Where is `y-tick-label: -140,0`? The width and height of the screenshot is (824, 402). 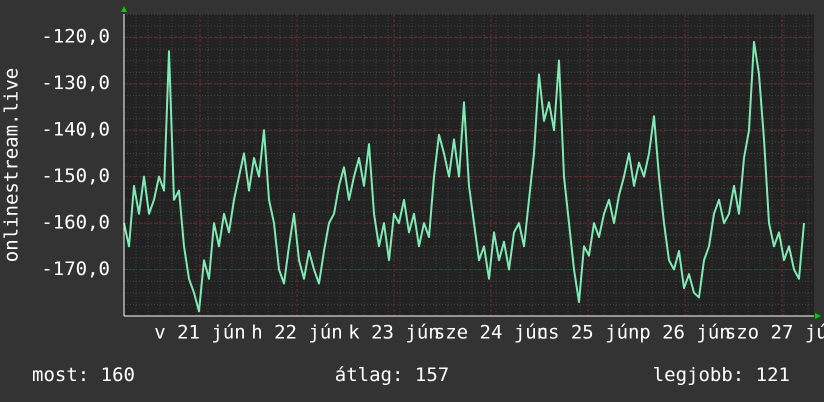
y-tick-label: -140,0 is located at coordinates (75, 130).